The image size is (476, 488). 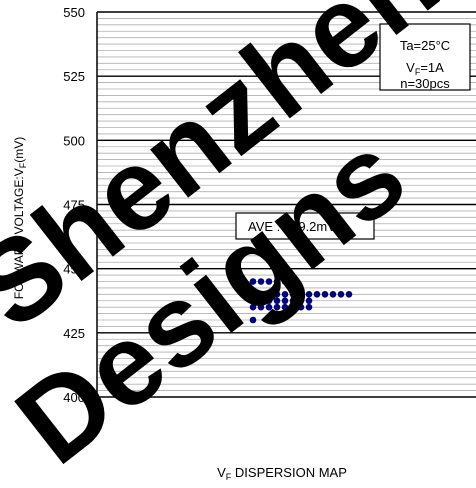 I want to click on y-tick-label: 500, so click(x=74, y=140).